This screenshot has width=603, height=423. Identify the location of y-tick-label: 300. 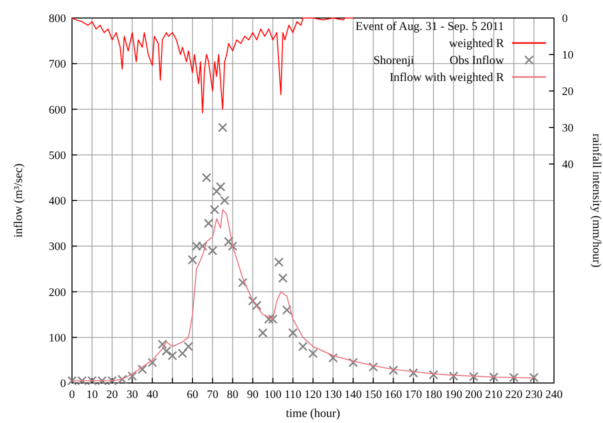
(57, 247).